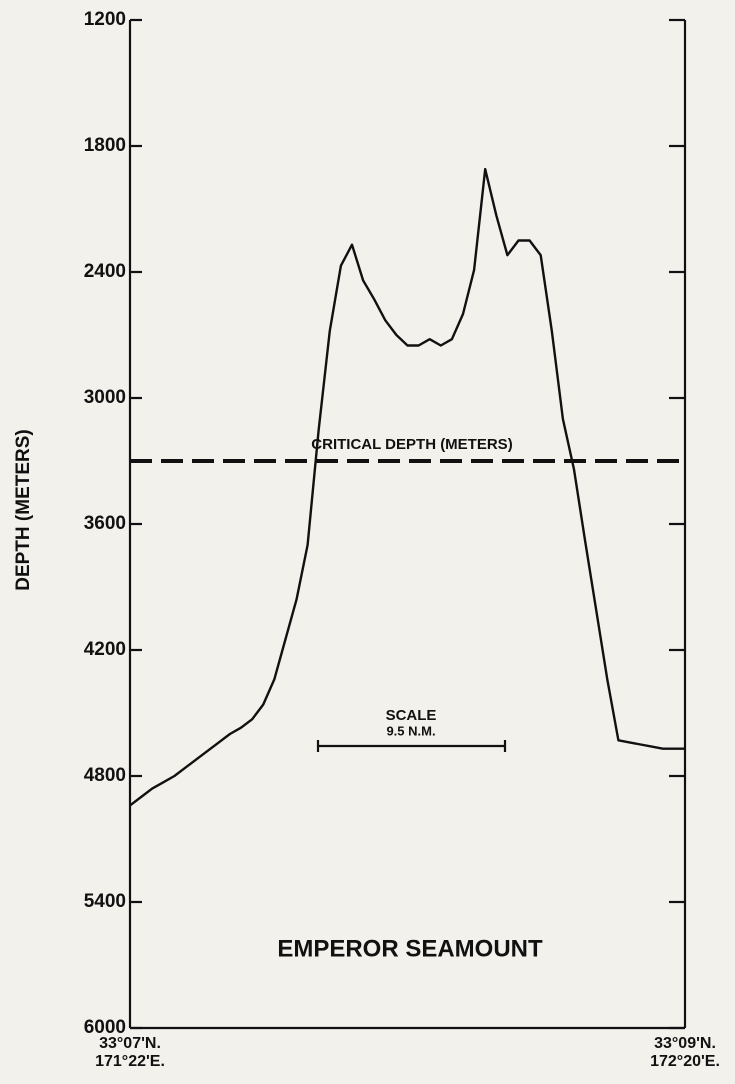 The image size is (735, 1084). What do you see at coordinates (685, 1052) in the screenshot?
I see `x-tick-label: 33°09'N. 172°20'E.` at bounding box center [685, 1052].